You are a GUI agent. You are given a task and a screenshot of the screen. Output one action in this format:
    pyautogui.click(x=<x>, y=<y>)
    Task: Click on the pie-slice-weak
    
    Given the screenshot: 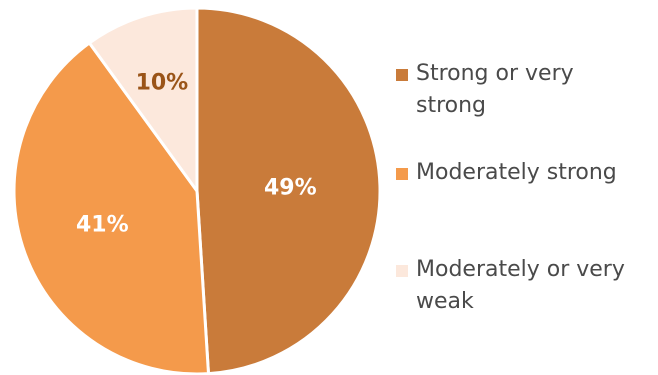 What is the action you would take?
    pyautogui.click(x=143, y=99)
    